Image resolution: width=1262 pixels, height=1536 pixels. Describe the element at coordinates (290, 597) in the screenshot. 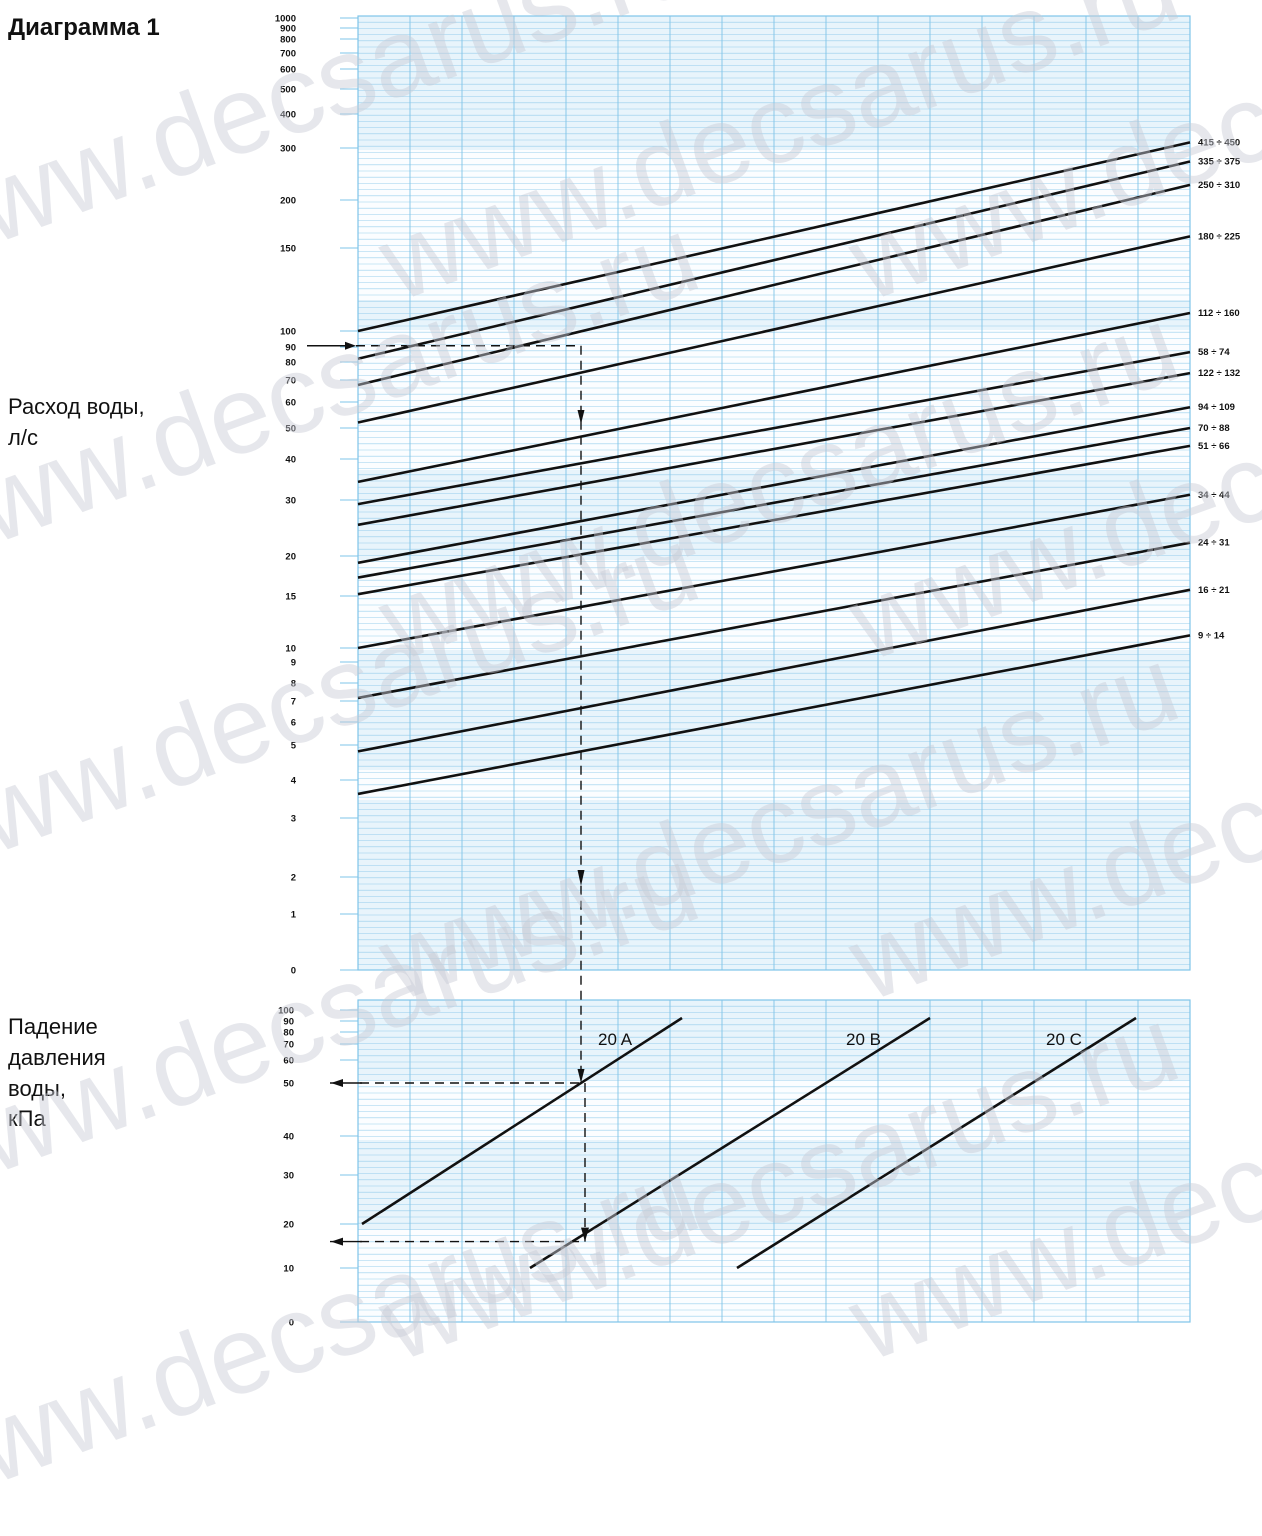

I see `top-y-tick-label: 15` at that location.